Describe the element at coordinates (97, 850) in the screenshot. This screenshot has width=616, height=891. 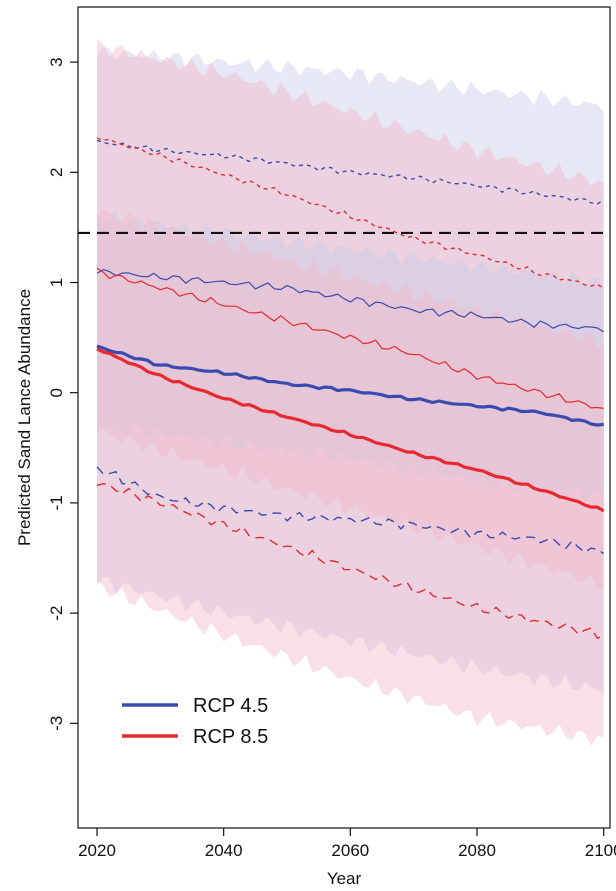
I see `x-tick-label-2020: 2020` at that location.